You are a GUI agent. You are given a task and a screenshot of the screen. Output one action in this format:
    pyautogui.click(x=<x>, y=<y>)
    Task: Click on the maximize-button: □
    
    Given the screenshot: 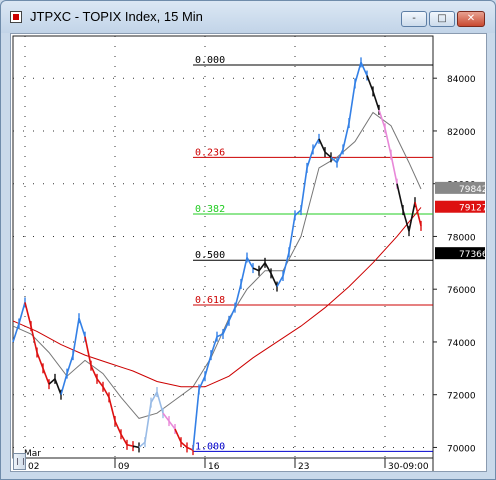 What is the action you would take?
    pyautogui.click(x=442, y=19)
    